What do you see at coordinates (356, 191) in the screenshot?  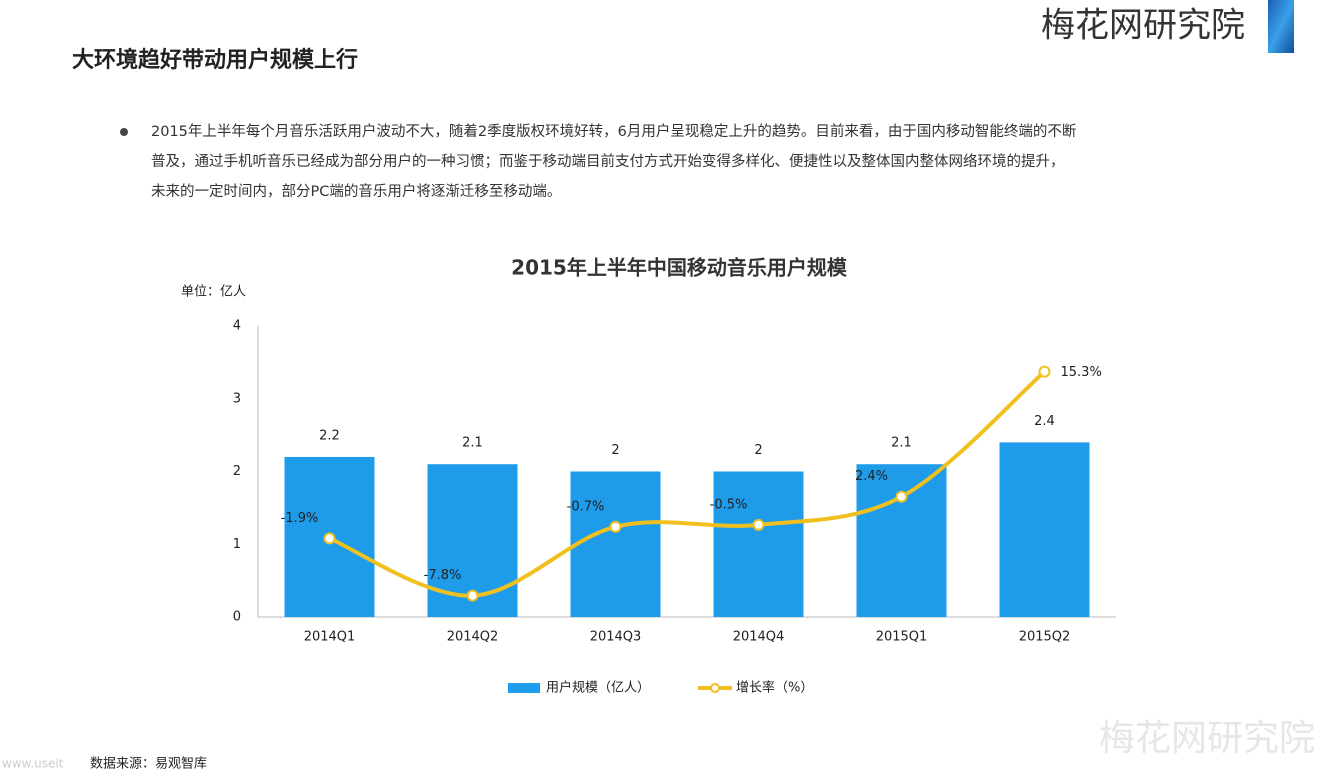 I see `bullet-line: 未来的一定时间内，部分PC端的音乐用户将逐渐迁移至移动端。` at bounding box center [356, 191].